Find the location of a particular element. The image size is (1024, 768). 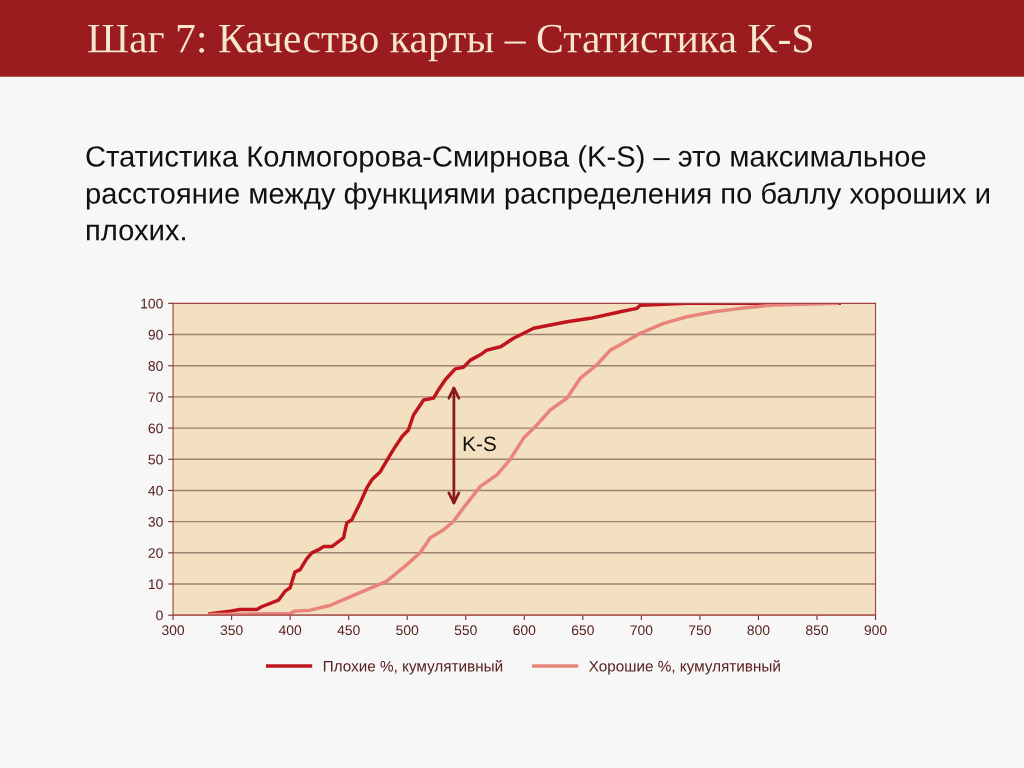

legend-label: Хорошие %, кумулятивный is located at coordinates (684, 667).